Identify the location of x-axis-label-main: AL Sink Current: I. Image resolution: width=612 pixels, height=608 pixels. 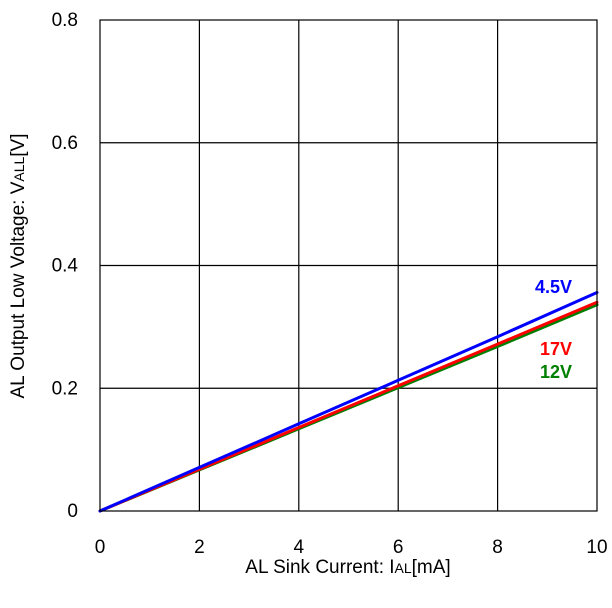
(319, 567).